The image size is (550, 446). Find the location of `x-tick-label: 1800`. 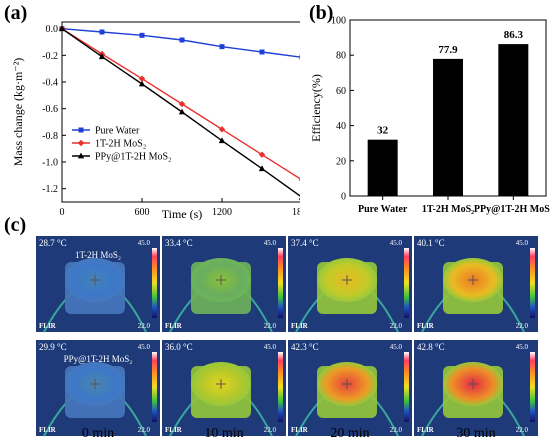

x-tick-label: 1800 is located at coordinates (296, 212).